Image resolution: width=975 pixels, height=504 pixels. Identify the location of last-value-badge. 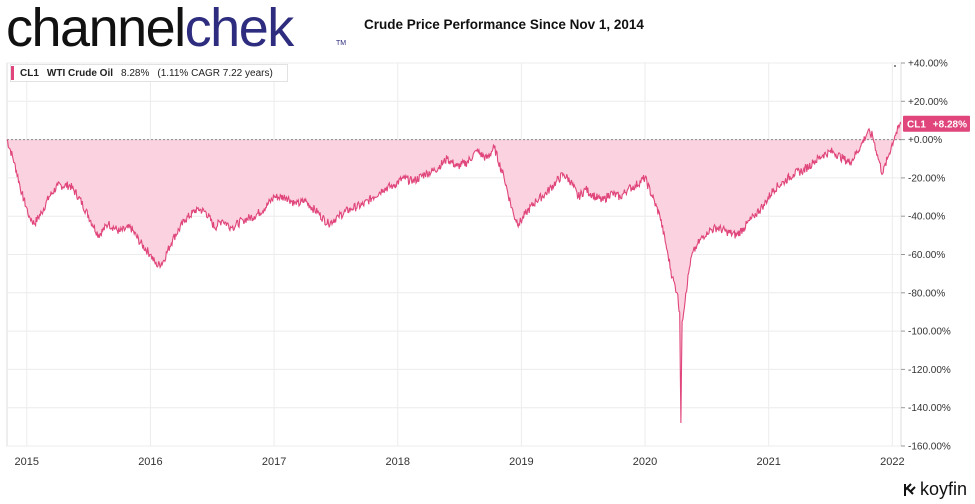
(936, 123).